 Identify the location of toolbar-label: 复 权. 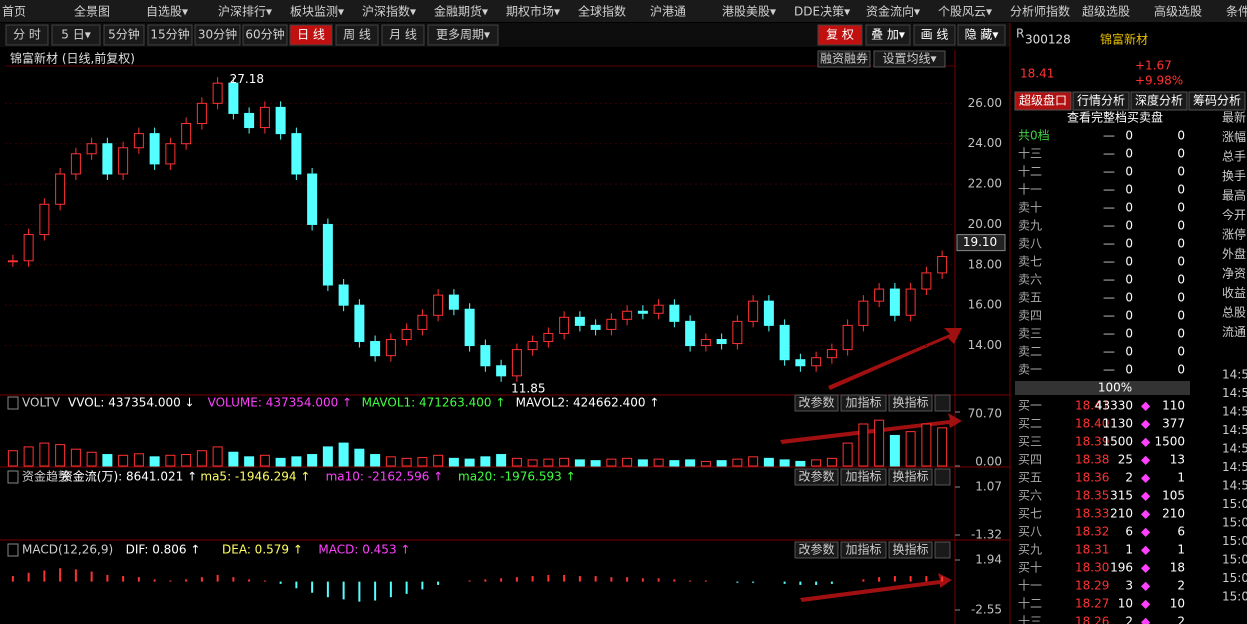
(840, 35).